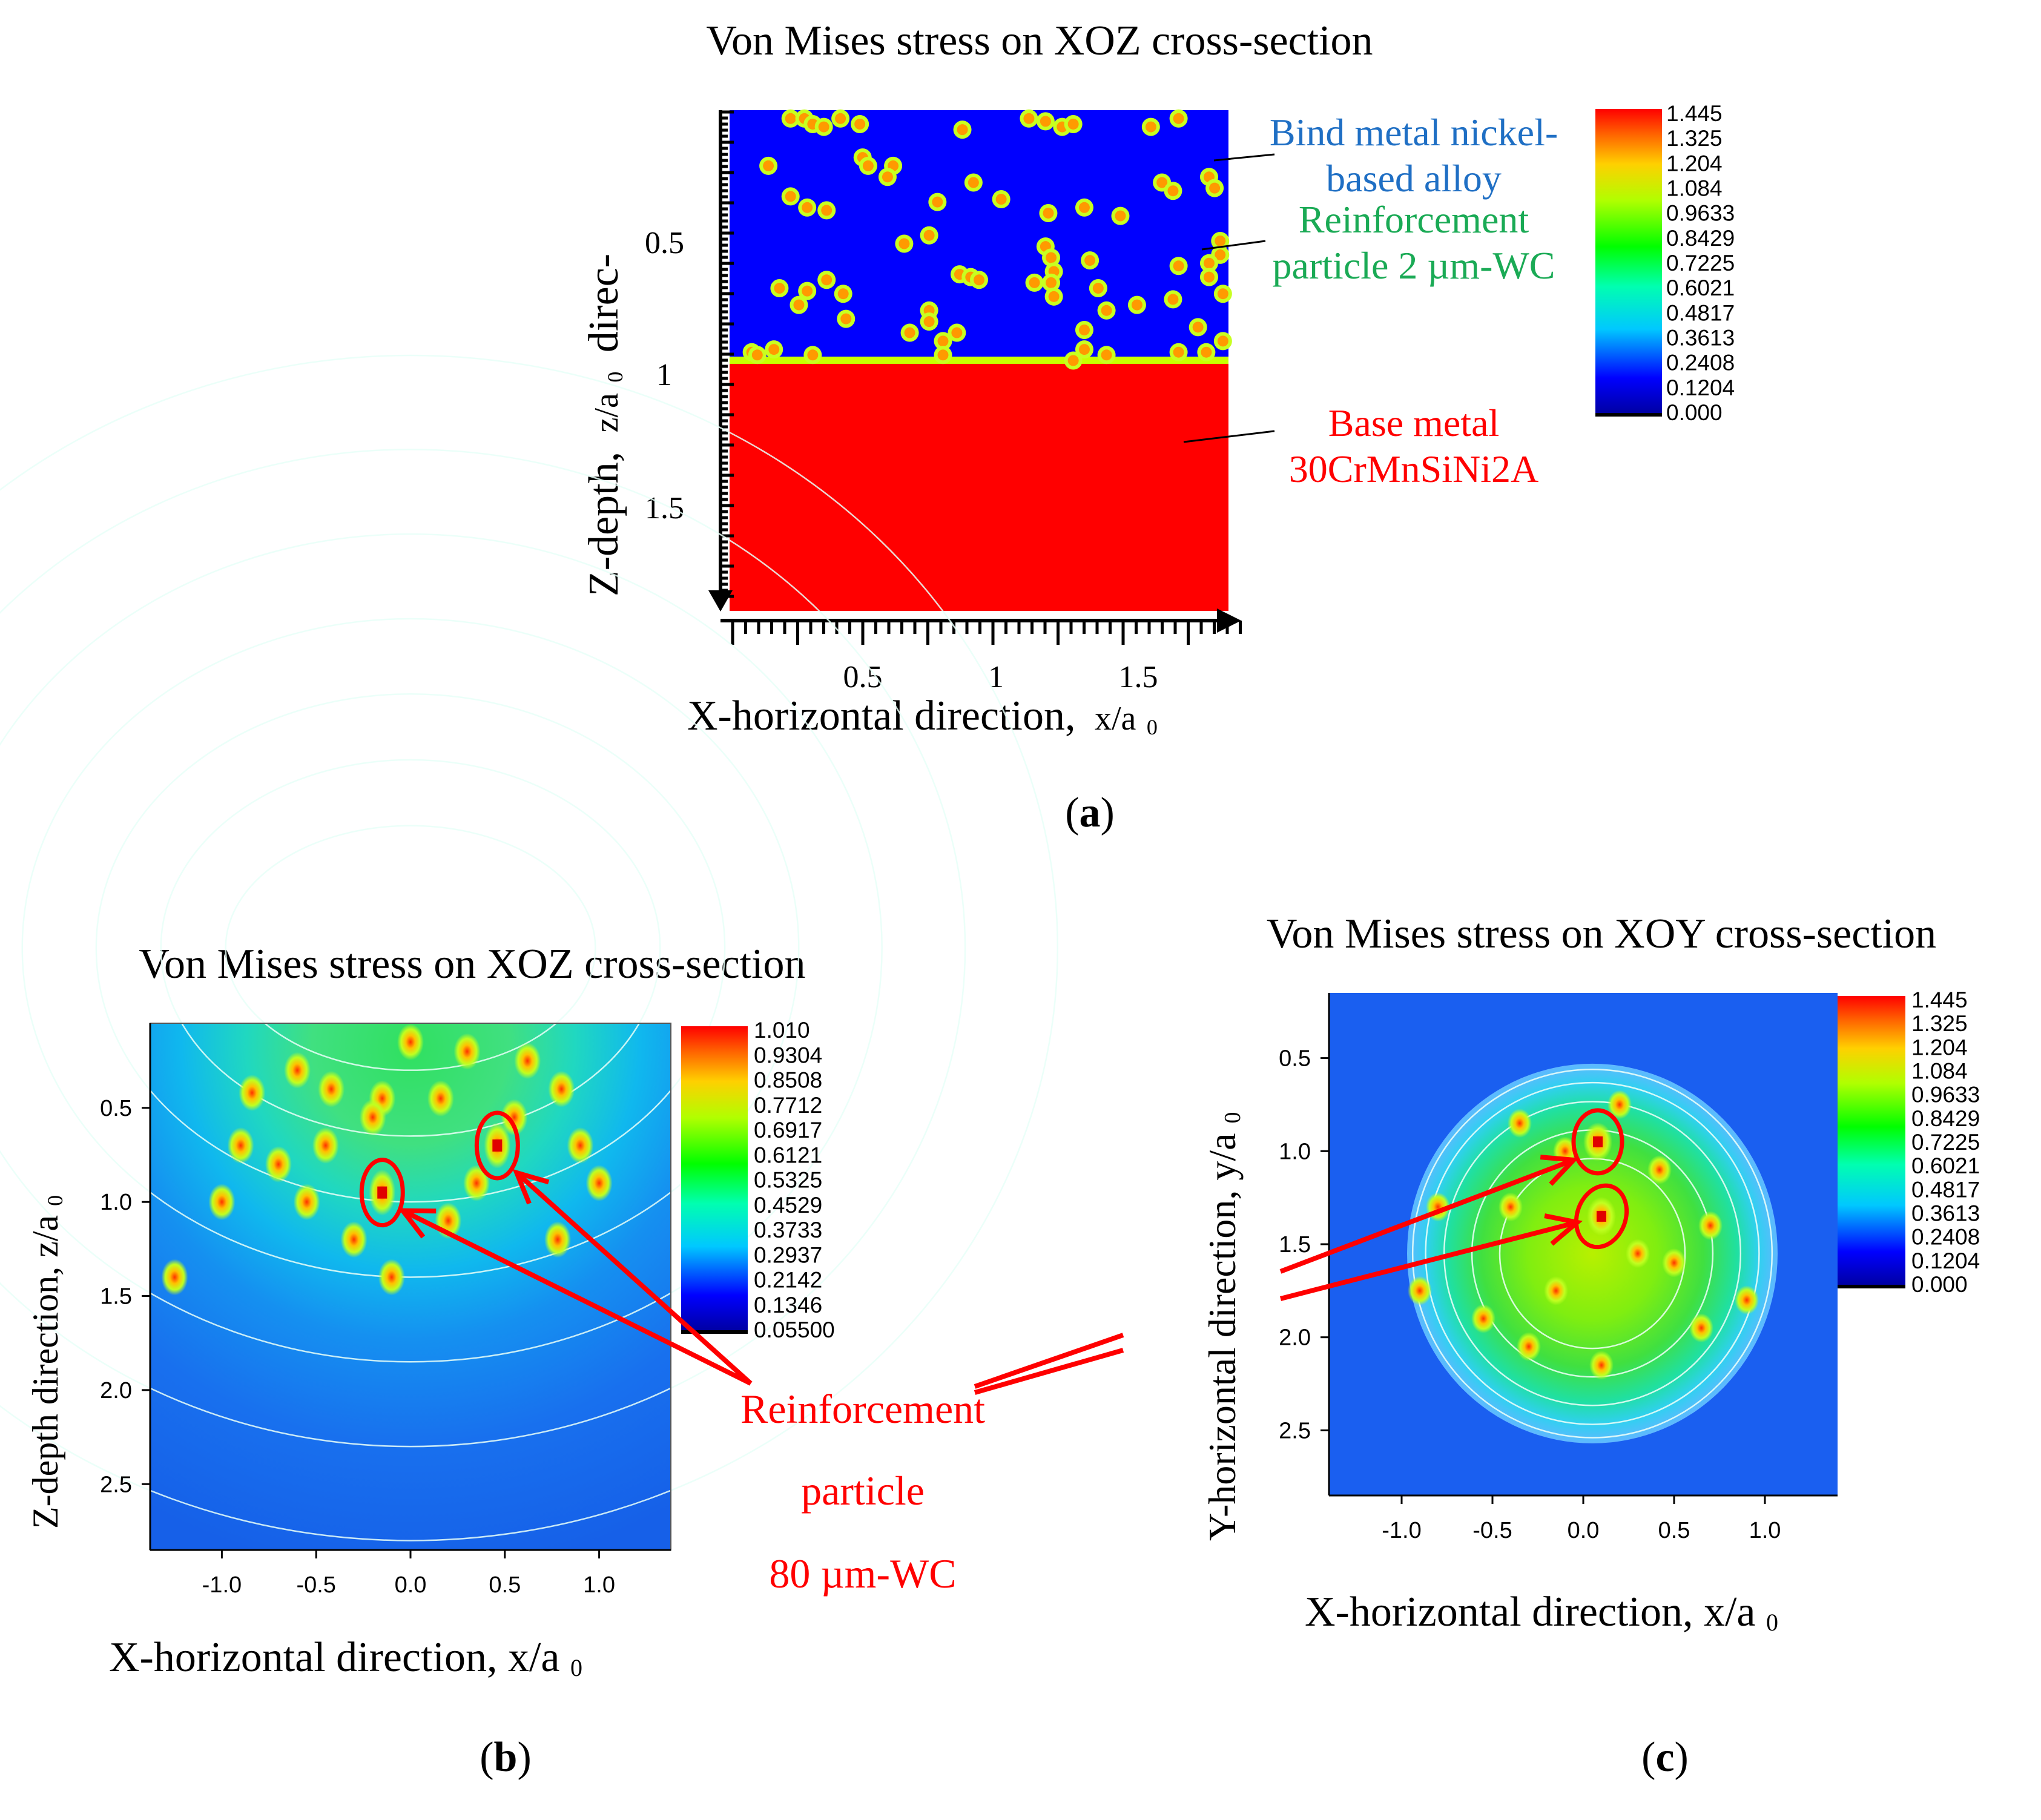  What do you see at coordinates (345, 1657) in the screenshot?
I see `panel-b-x-axis-label: X-horizontal direction, x/a 0` at bounding box center [345, 1657].